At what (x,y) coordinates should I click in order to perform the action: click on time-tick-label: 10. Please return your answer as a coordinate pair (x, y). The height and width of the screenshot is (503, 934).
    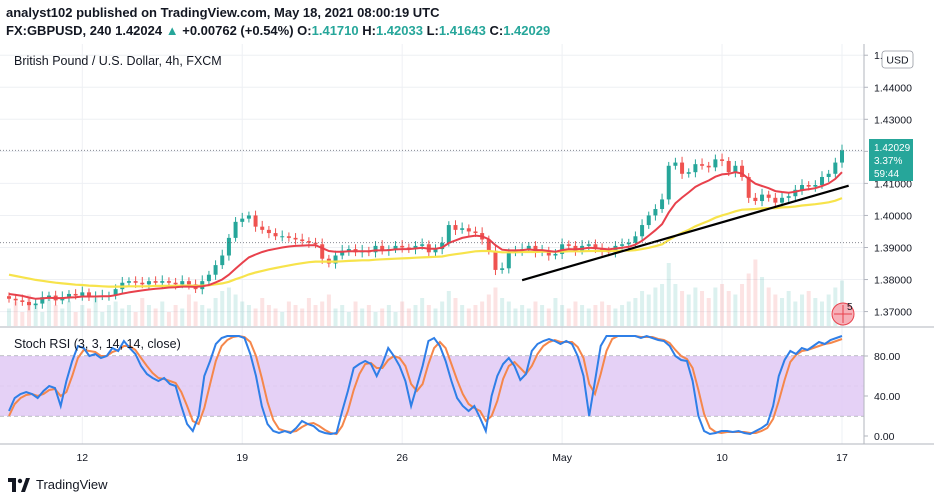
    Looking at the image, I should click on (722, 458).